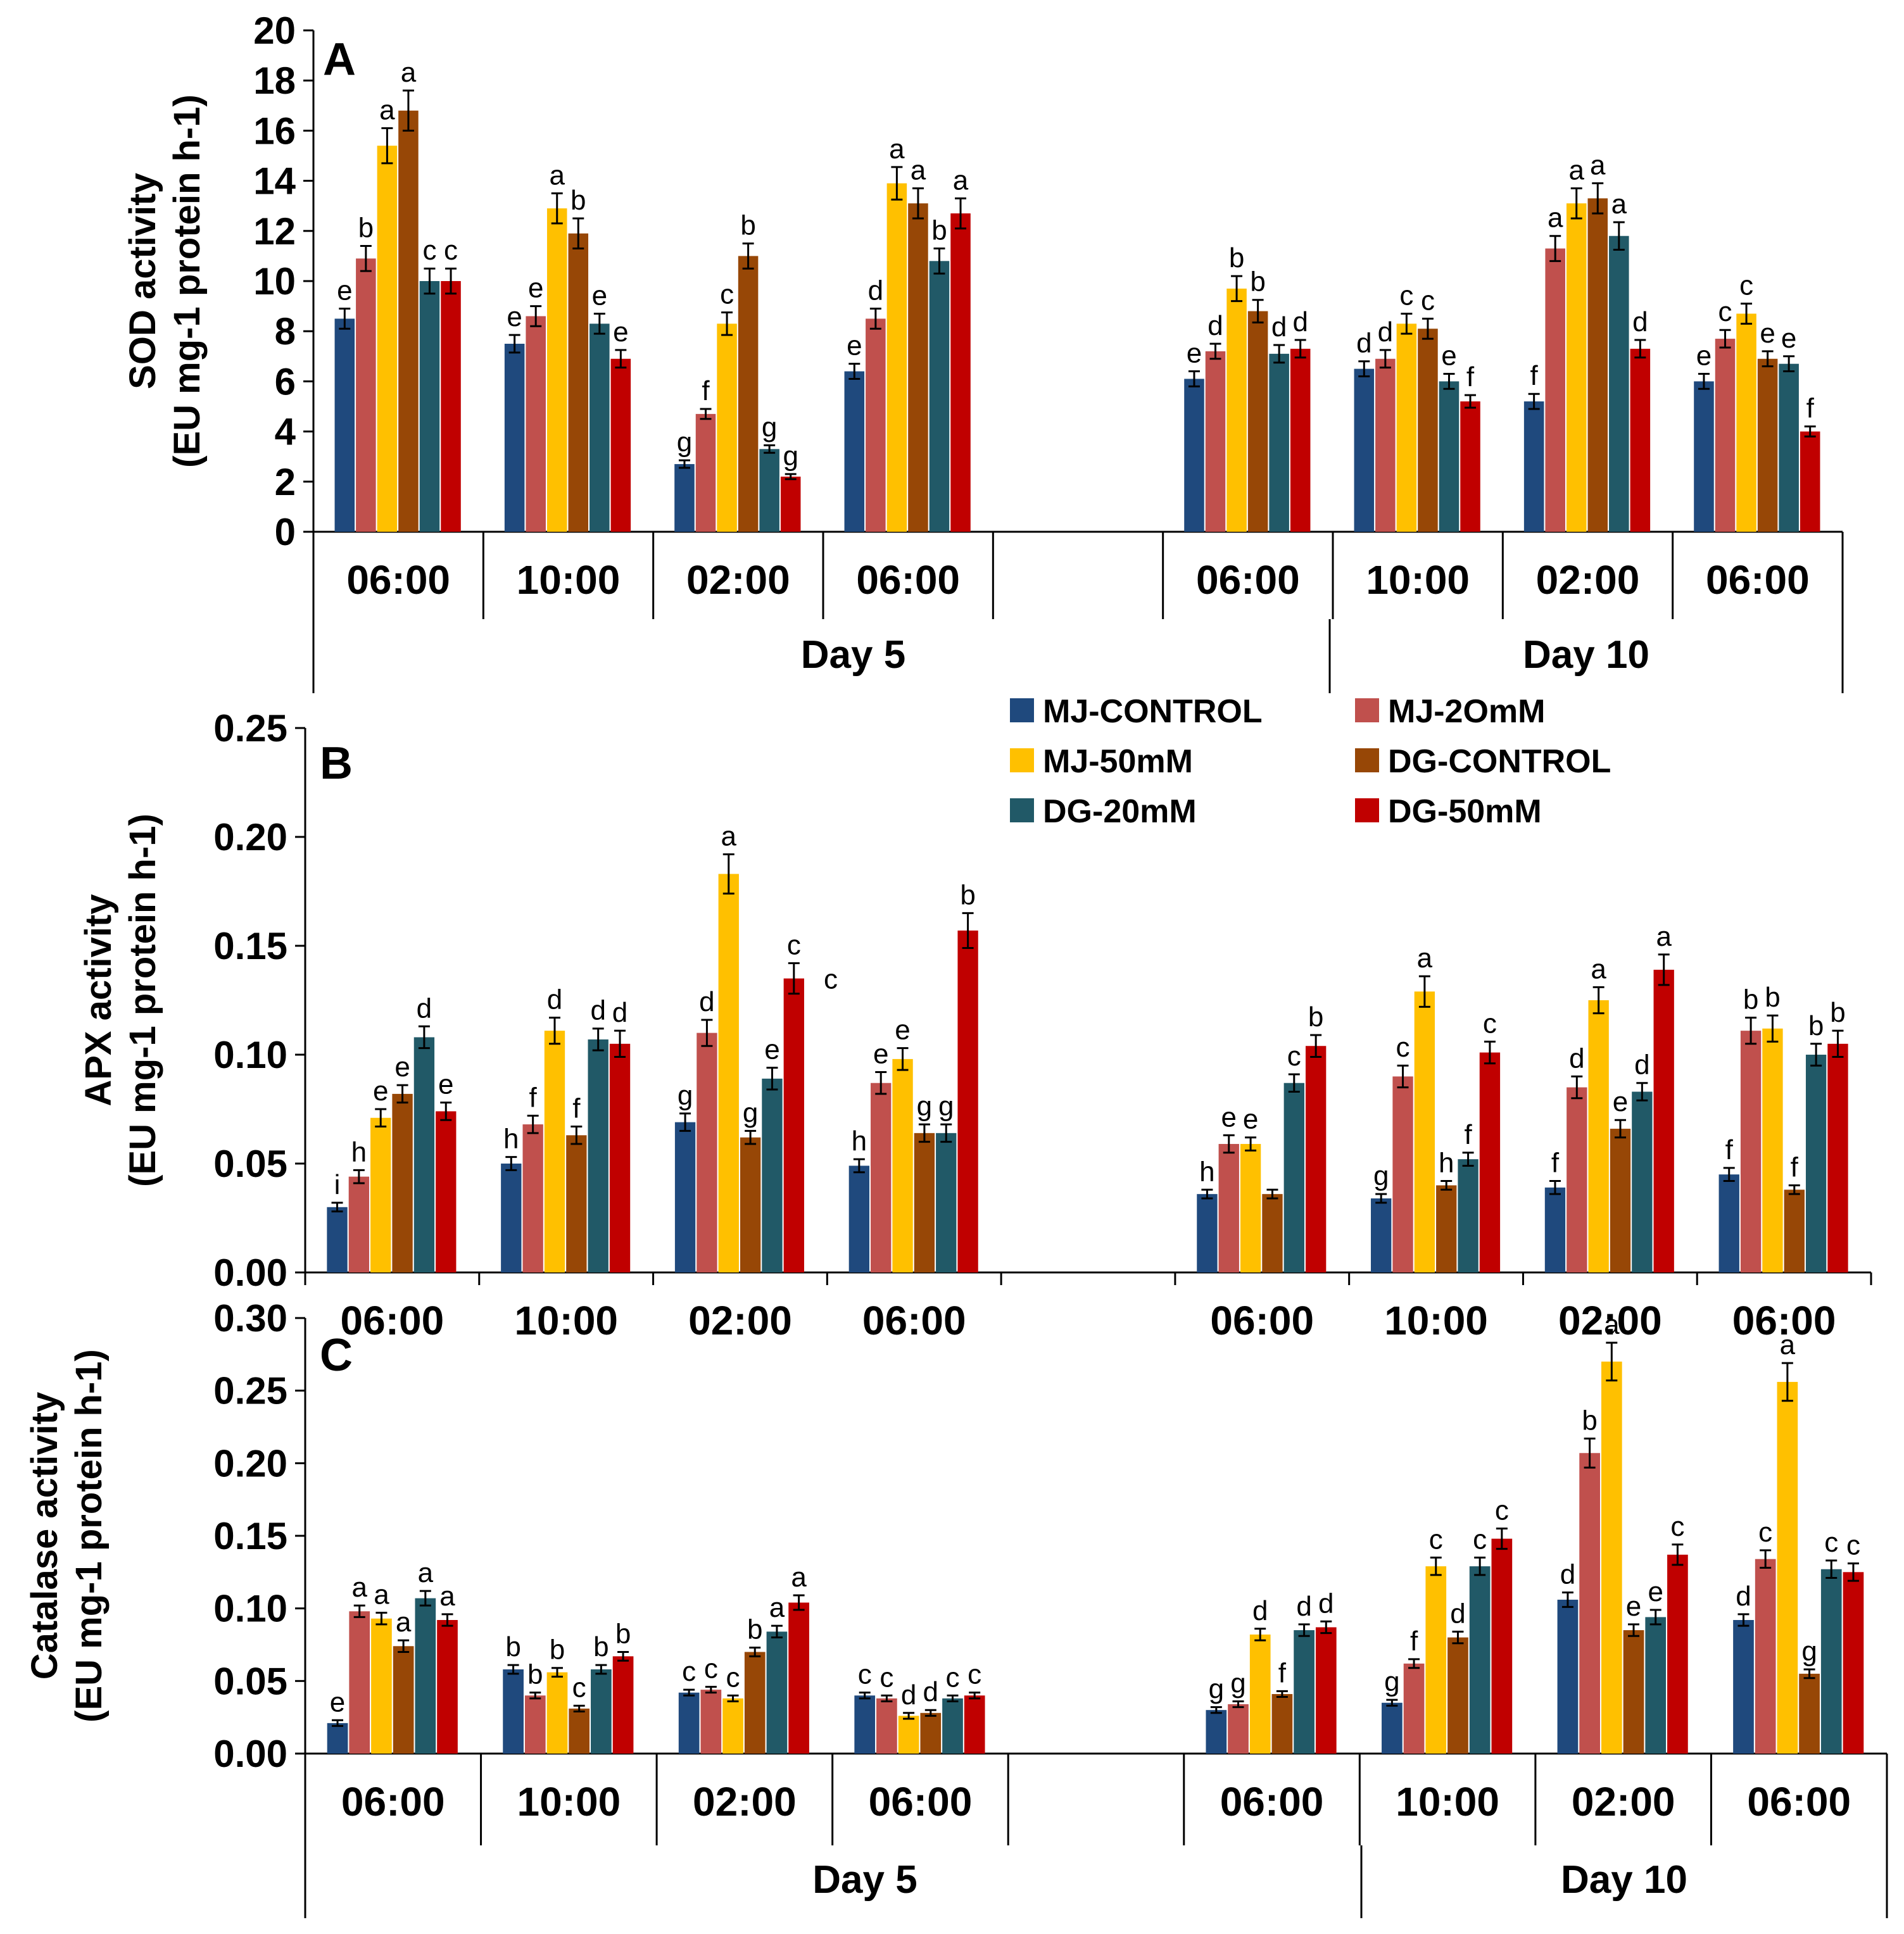 The height and width of the screenshot is (1934, 1904). What do you see at coordinates (285, 381) in the screenshot?
I see `y-tick-label: 6` at bounding box center [285, 381].